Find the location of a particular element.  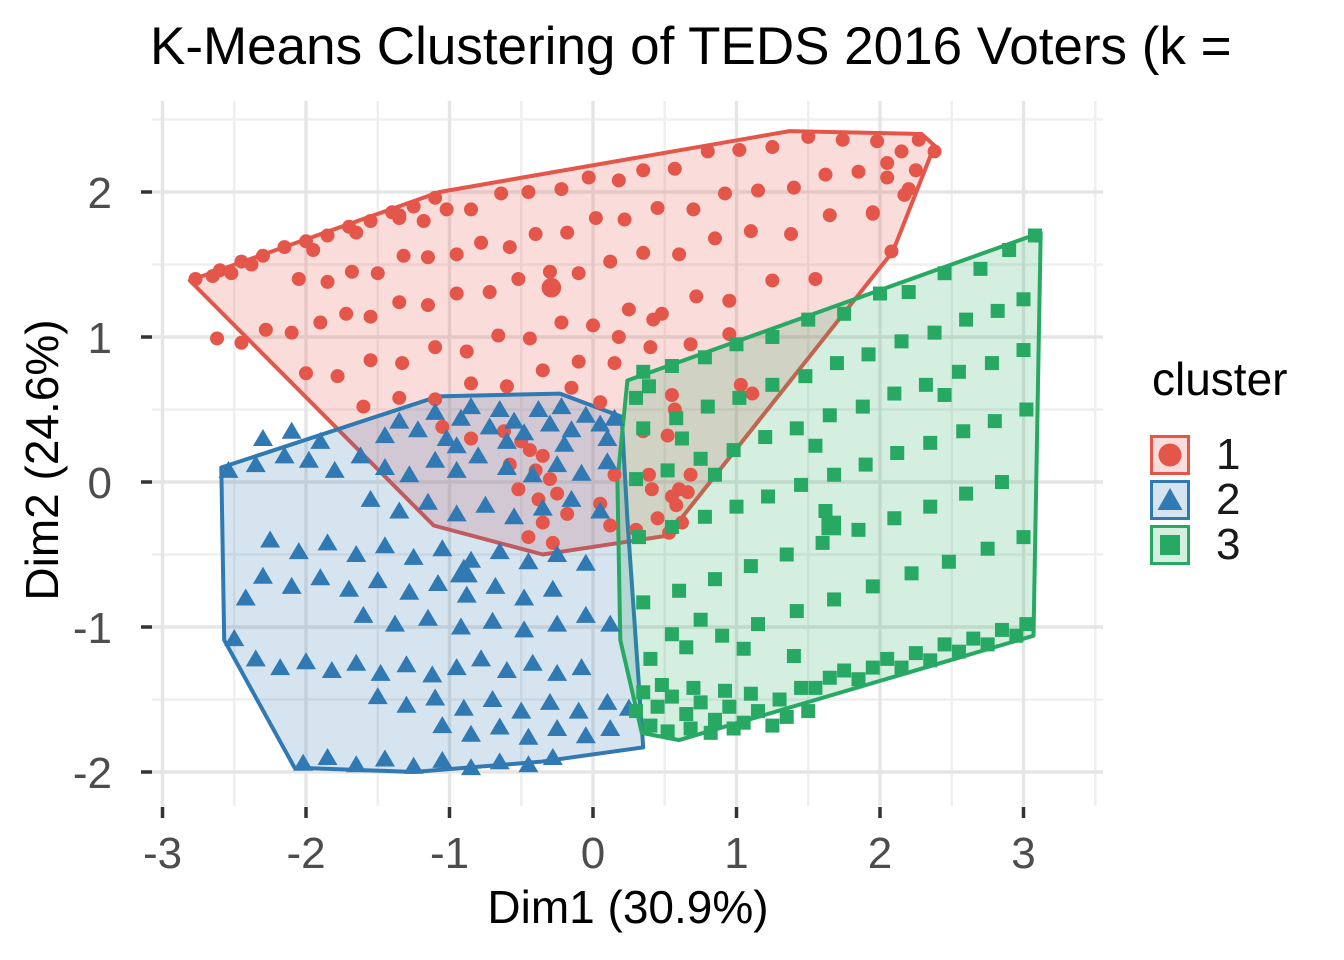

x-tick-label: -1 is located at coordinates (449, 853).